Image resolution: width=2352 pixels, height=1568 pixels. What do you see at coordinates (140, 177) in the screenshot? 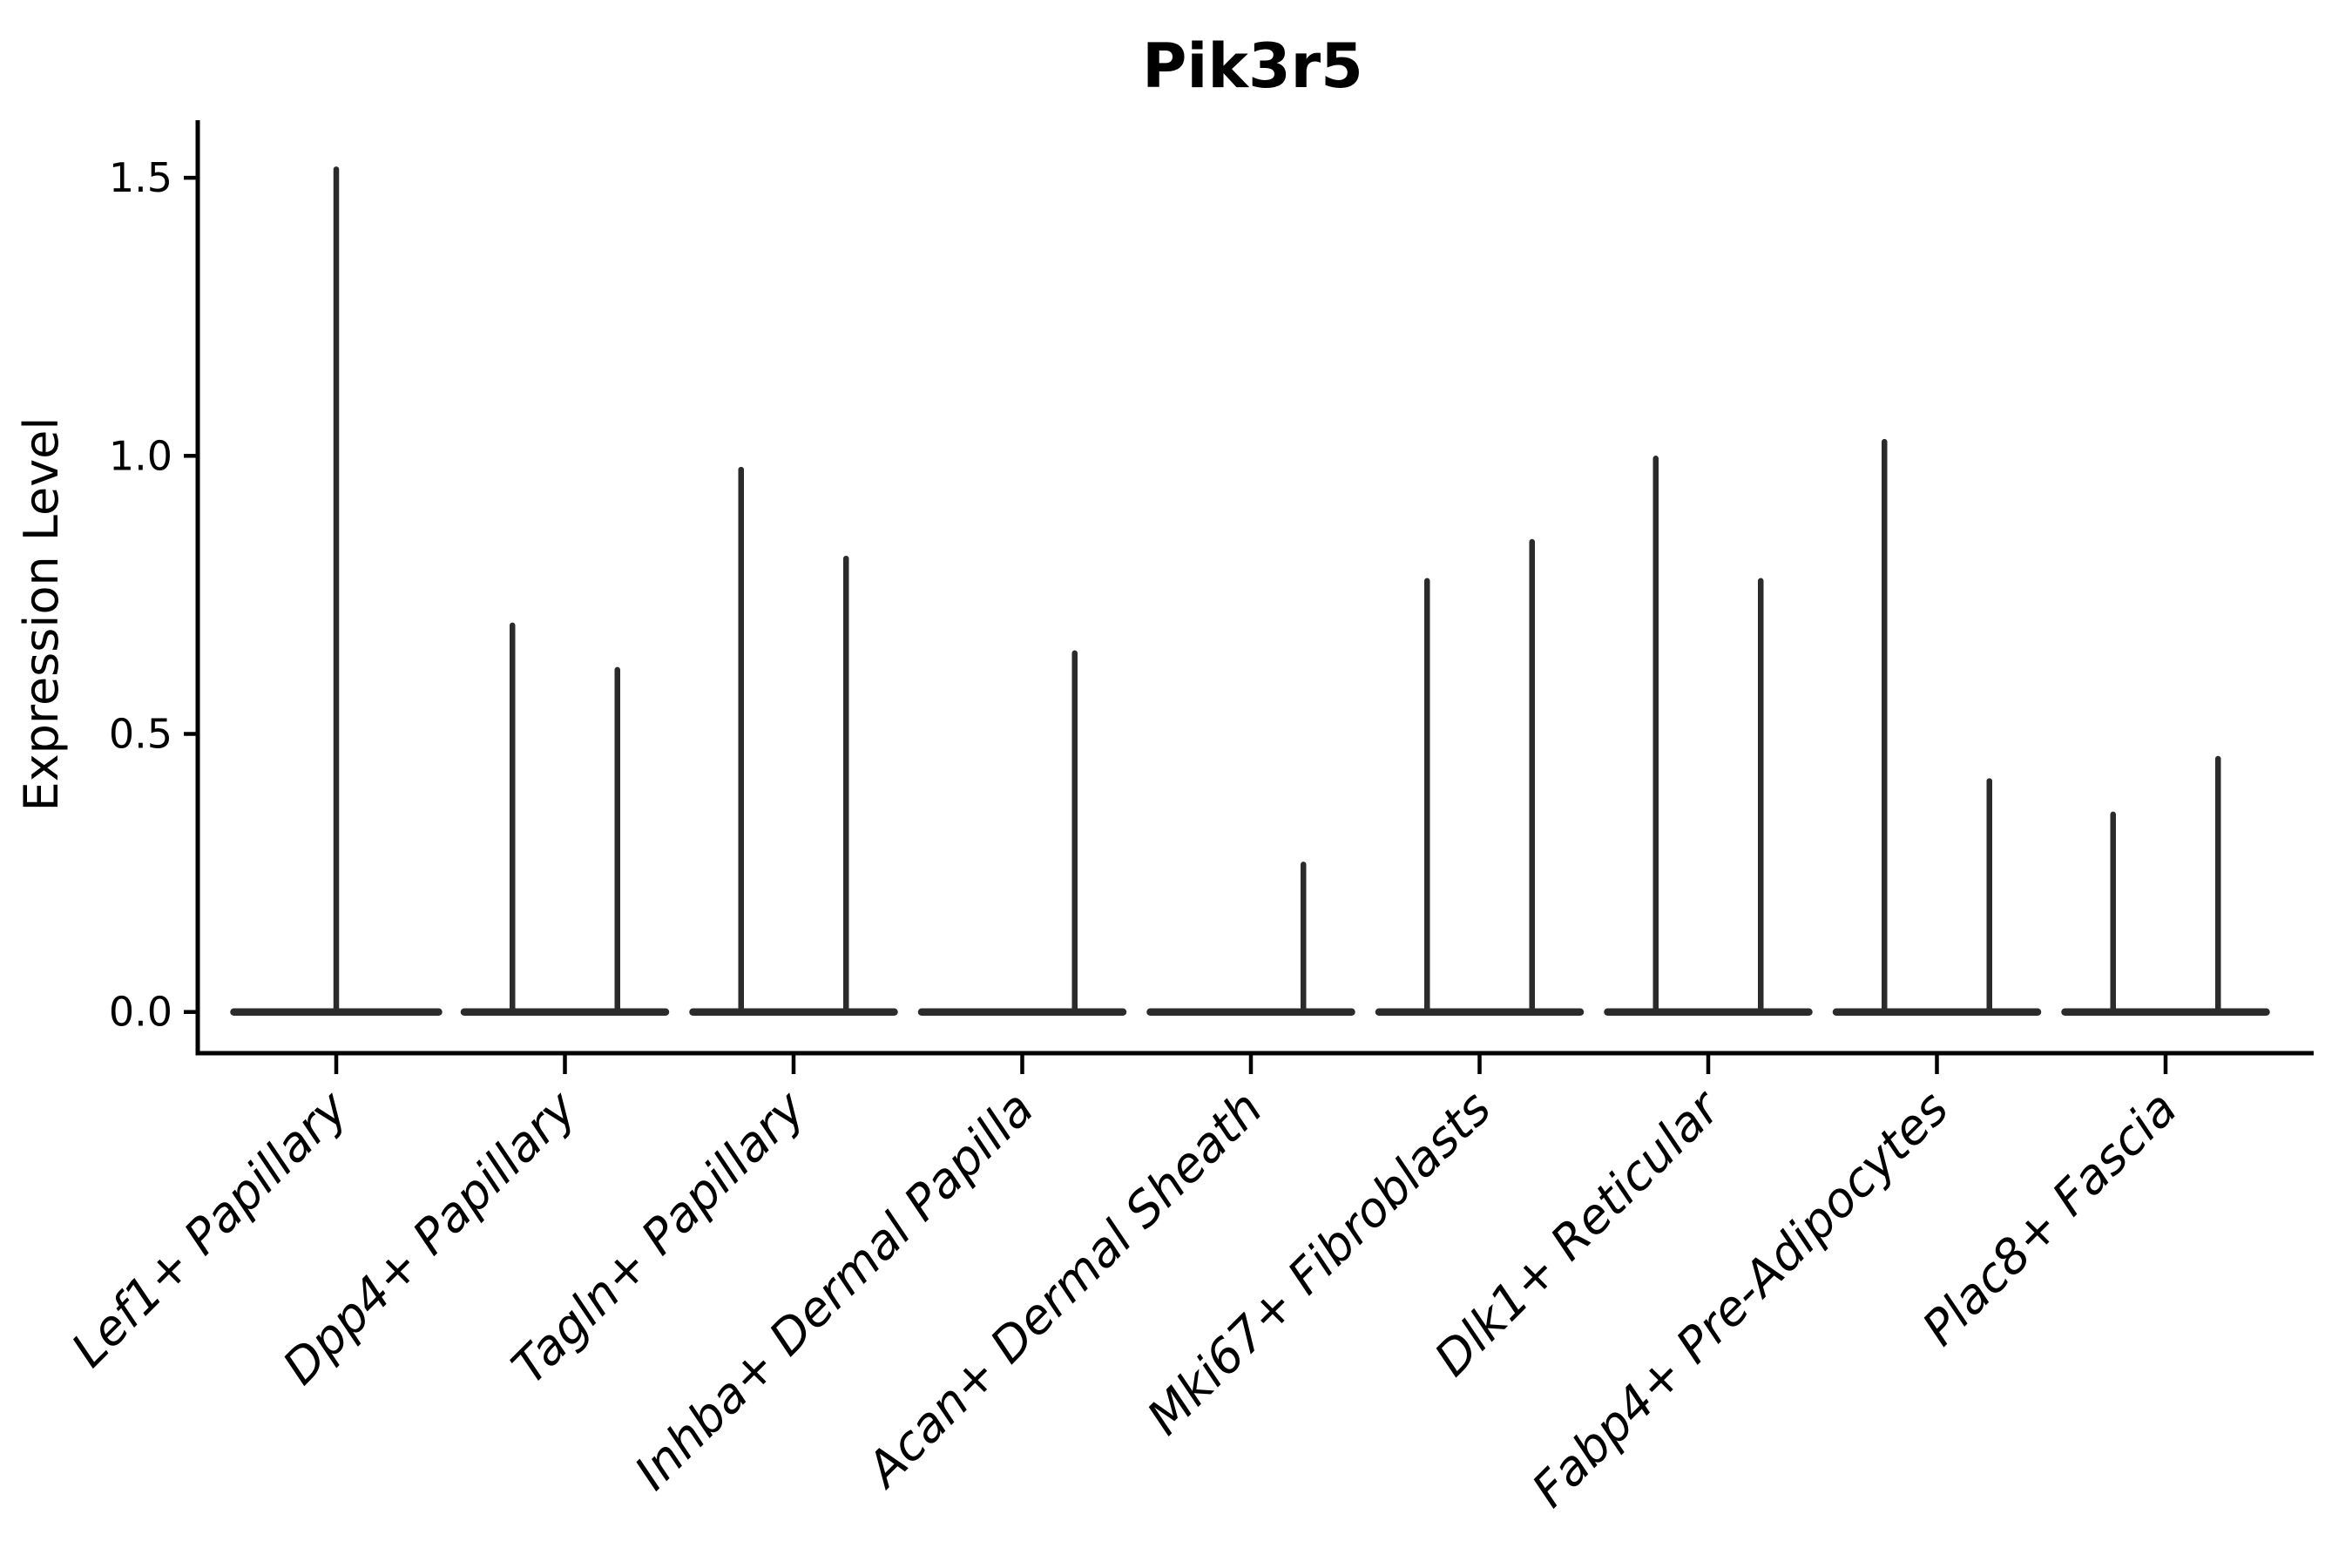
I see `y-tick-label: 1.5` at bounding box center [140, 177].